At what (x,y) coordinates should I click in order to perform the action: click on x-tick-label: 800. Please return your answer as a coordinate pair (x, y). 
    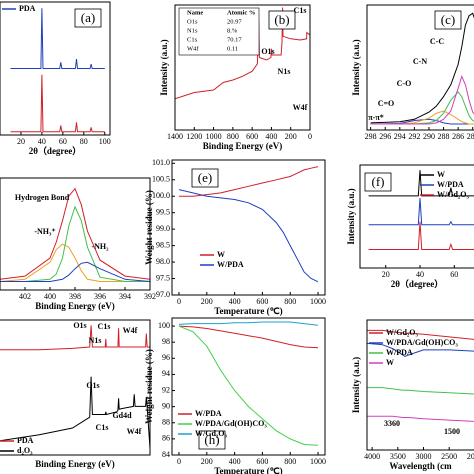
    Looking at the image, I should click on (290, 301).